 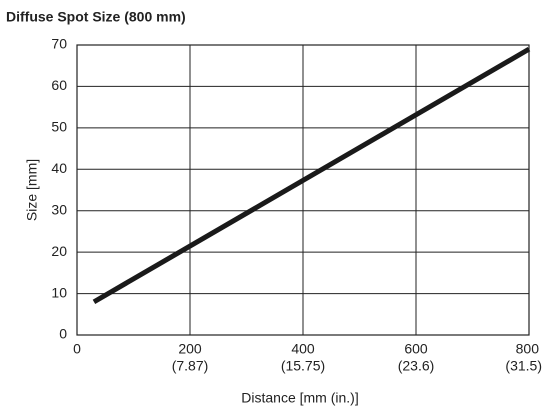 I want to click on x-tick-label: 0, so click(x=77, y=349).